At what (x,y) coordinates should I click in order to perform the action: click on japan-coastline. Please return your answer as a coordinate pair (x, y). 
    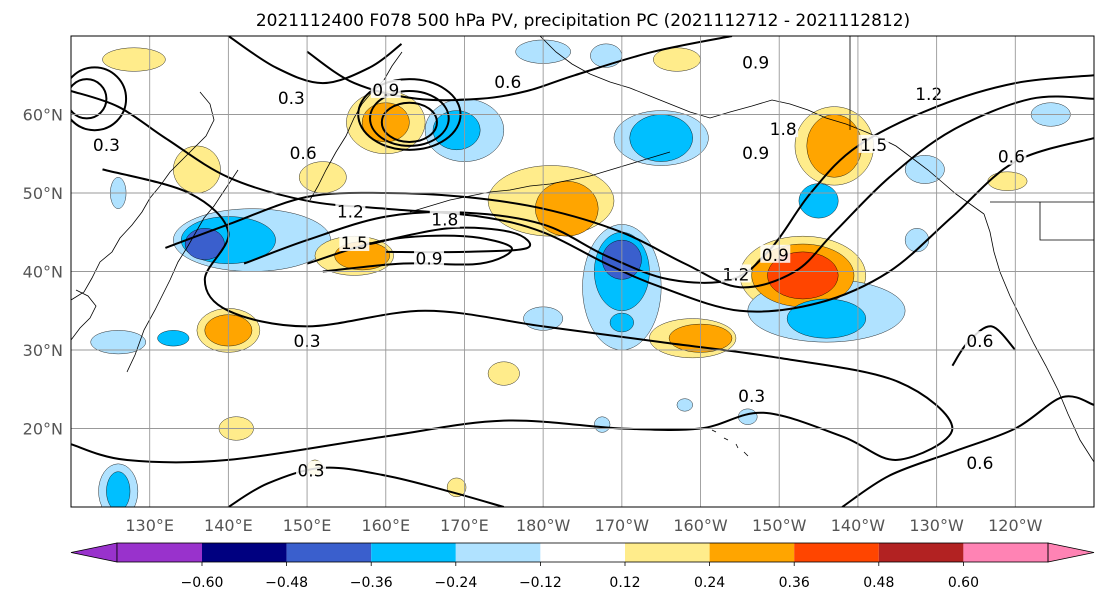
    Looking at the image, I should click on (182, 271).